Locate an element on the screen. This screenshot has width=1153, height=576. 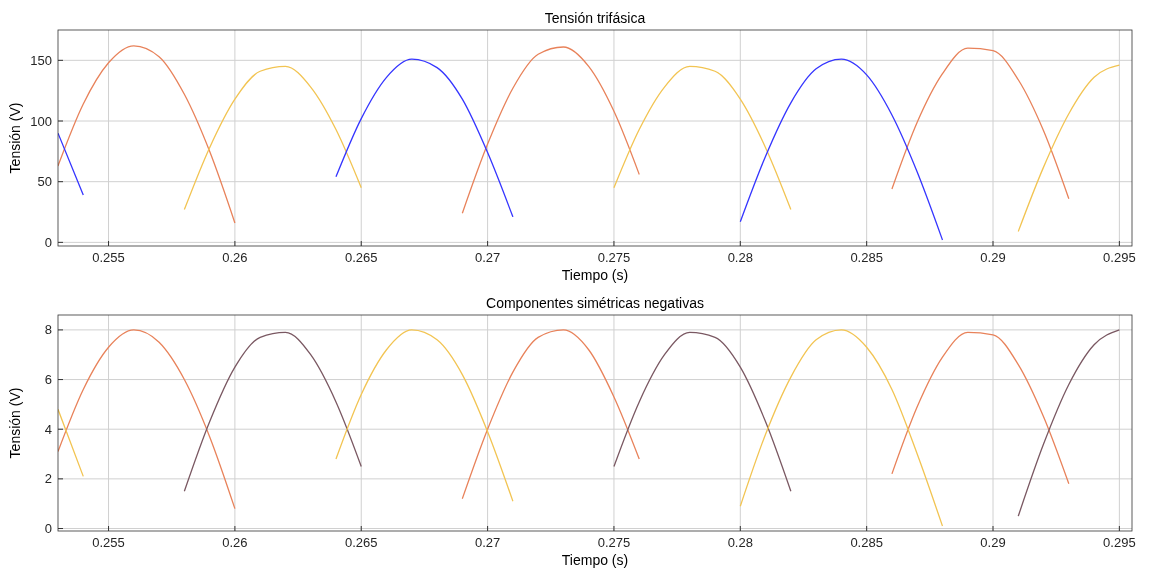
y-tick-label: 8 is located at coordinates (48, 330).